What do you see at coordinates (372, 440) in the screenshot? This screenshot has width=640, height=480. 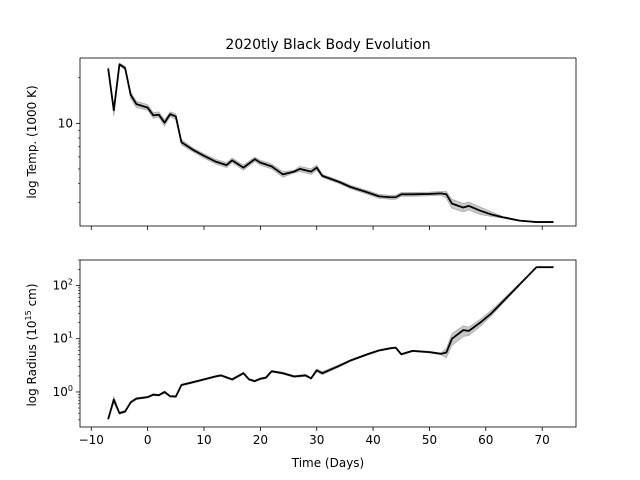 I see `radius-x-tick-label: 40` at bounding box center [372, 440].